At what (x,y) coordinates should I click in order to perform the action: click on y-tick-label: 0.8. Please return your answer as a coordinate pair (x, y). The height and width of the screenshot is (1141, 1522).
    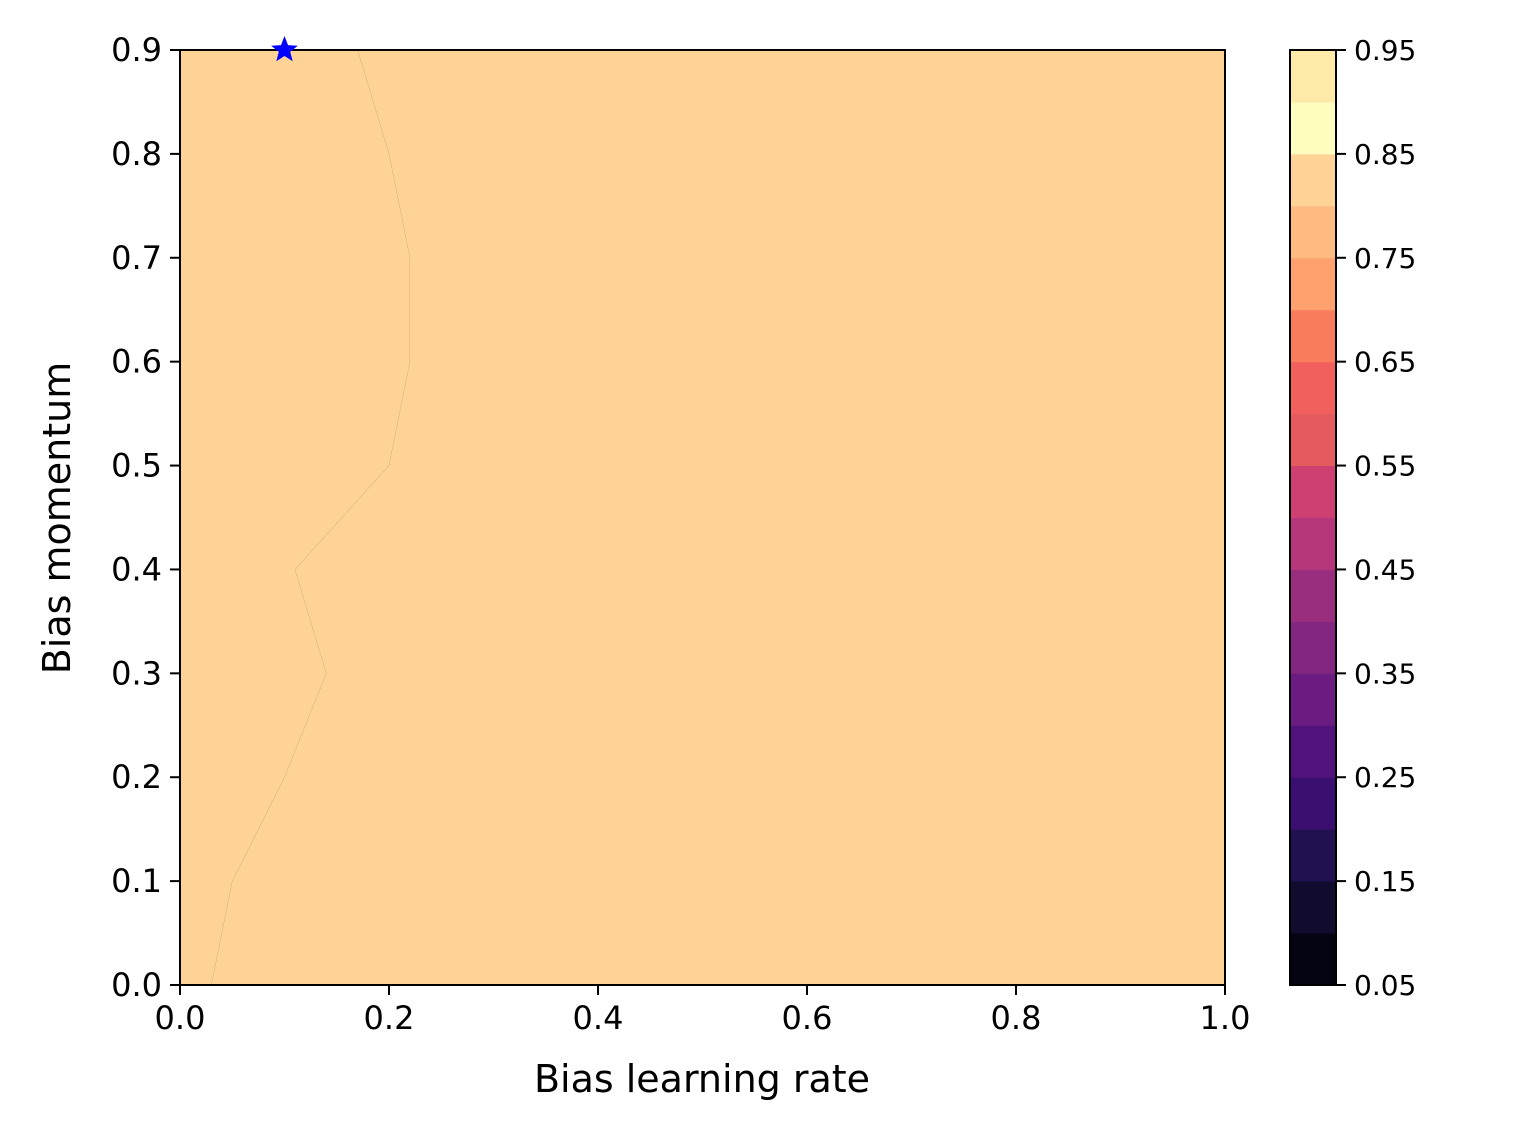
    Looking at the image, I should click on (136, 154).